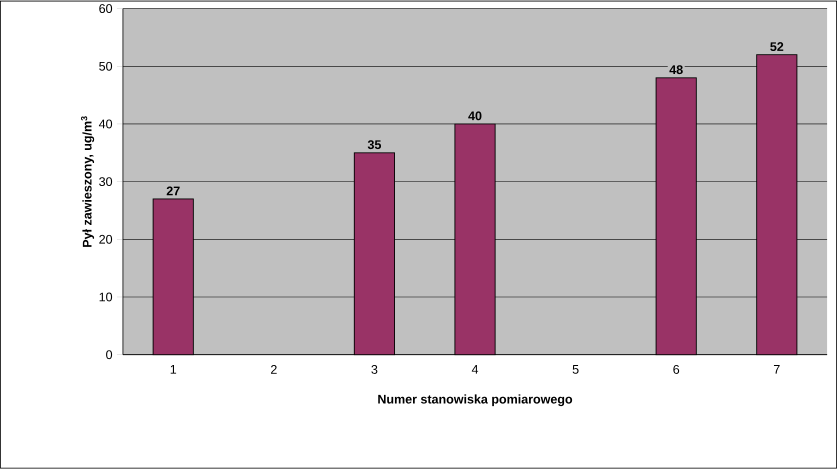 The width and height of the screenshot is (837, 469). Describe the element at coordinates (109, 355) in the screenshot. I see `y-tick-label: 0` at that location.